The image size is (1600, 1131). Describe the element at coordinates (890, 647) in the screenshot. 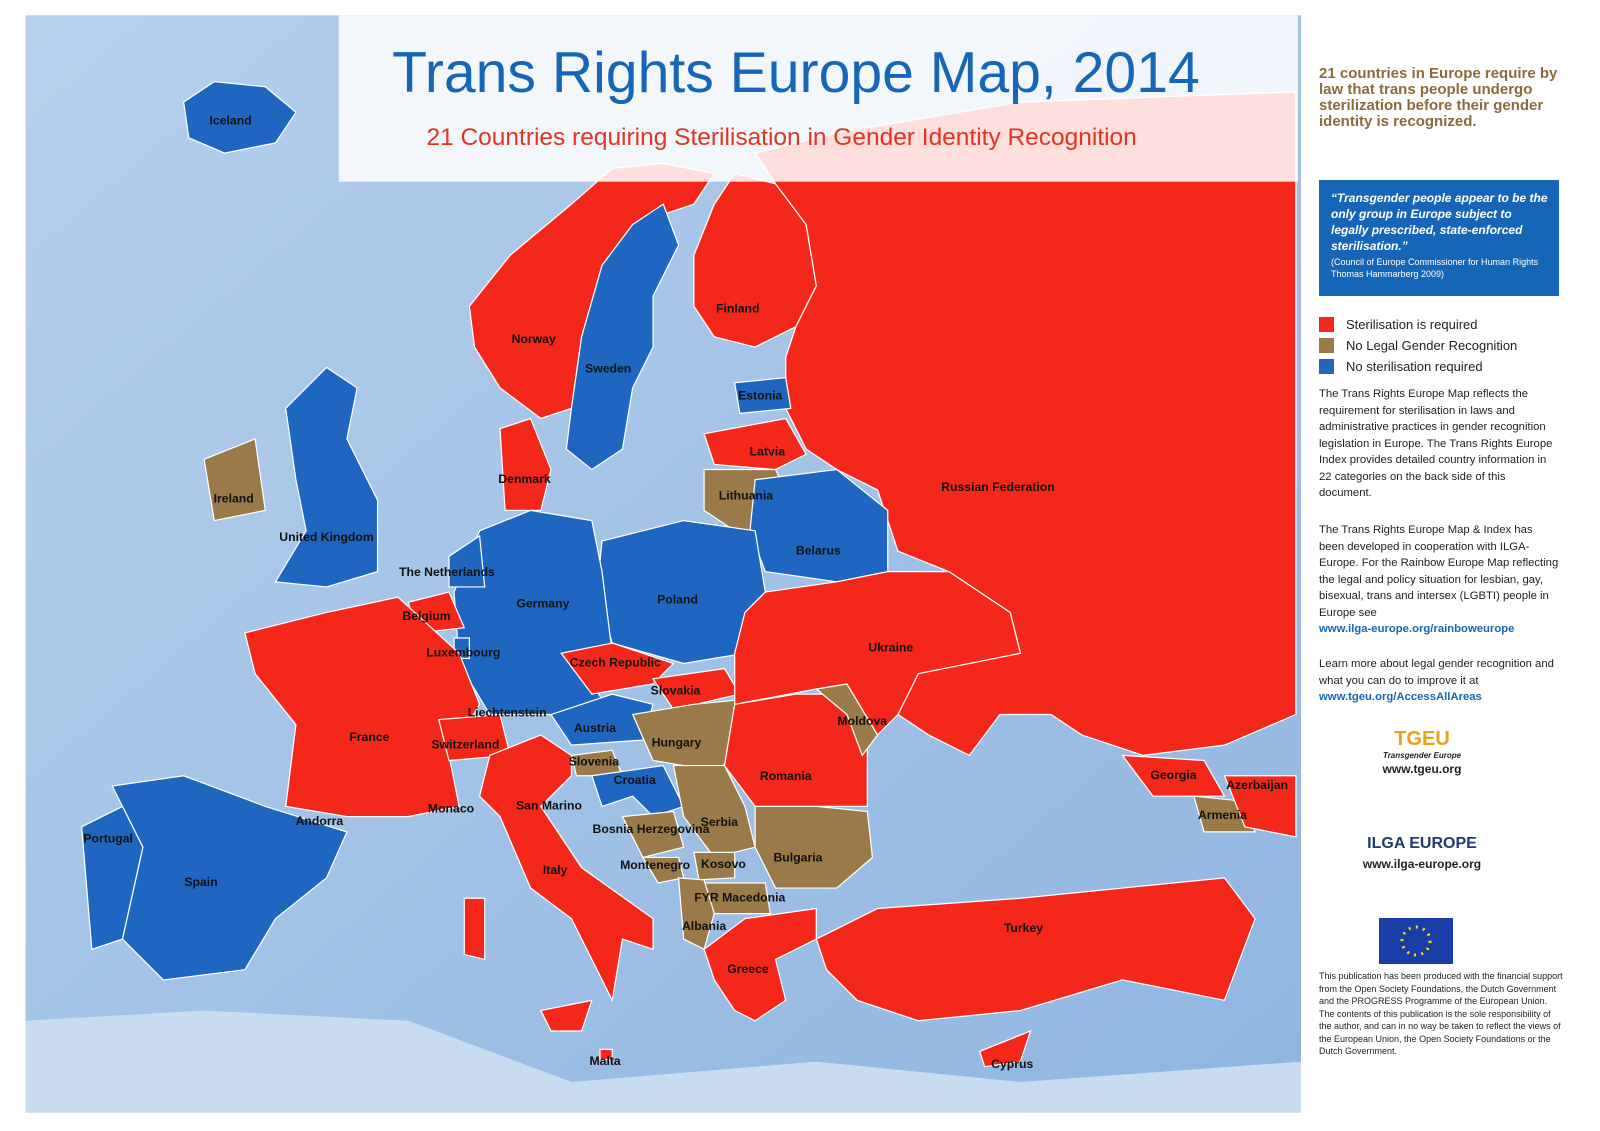

I see `country-label: Ukraine` at that location.